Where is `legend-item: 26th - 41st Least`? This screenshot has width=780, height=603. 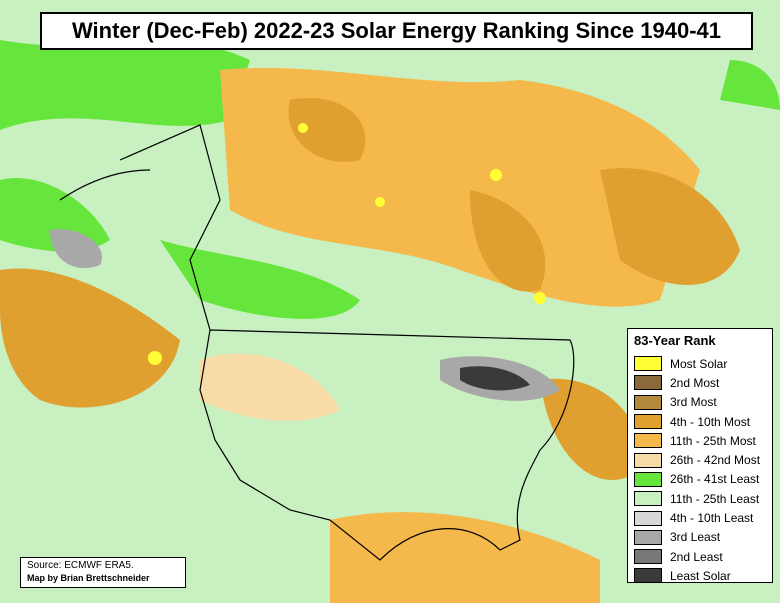 legend-item: 26th - 41st Least is located at coordinates (700, 479).